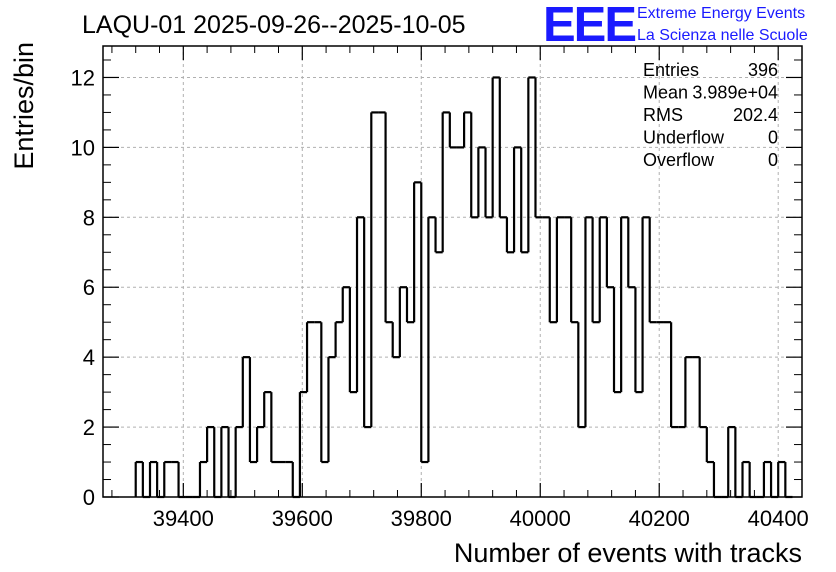  What do you see at coordinates (274, 25) in the screenshot?
I see `chart-title: LAQU-01 2025-09-26--2025-10-05` at bounding box center [274, 25].